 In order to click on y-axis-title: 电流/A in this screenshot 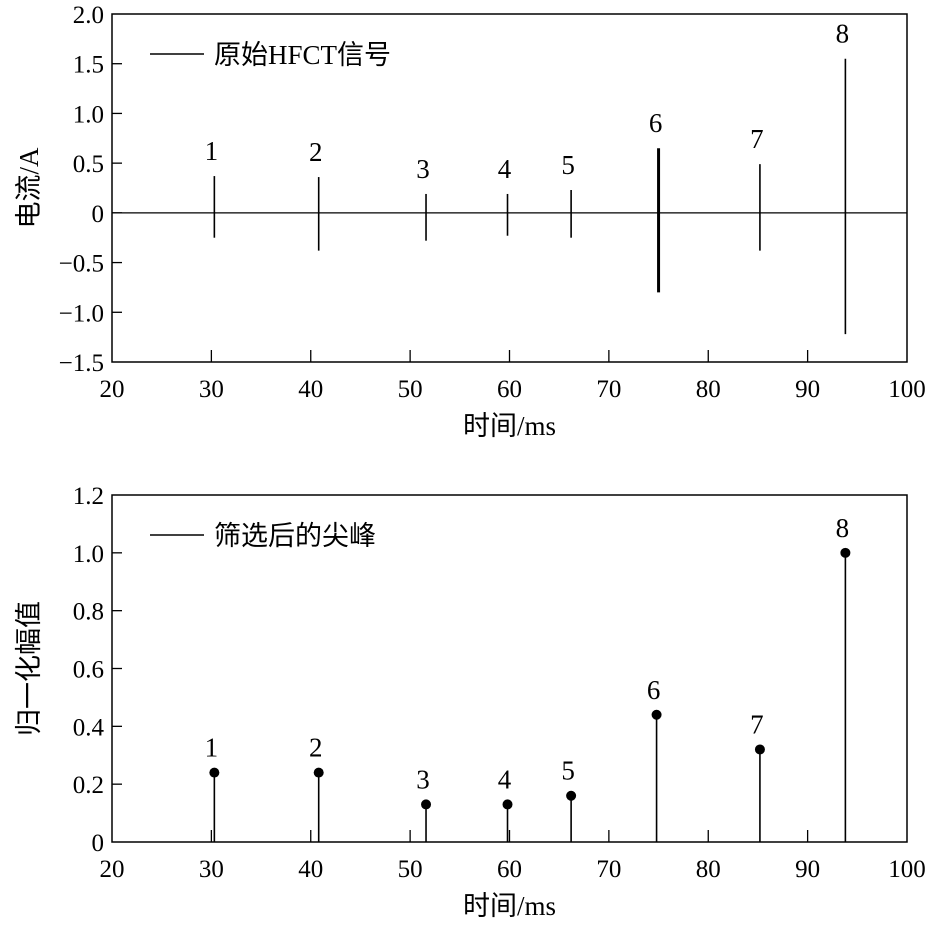, I will do `click(29, 188)`.